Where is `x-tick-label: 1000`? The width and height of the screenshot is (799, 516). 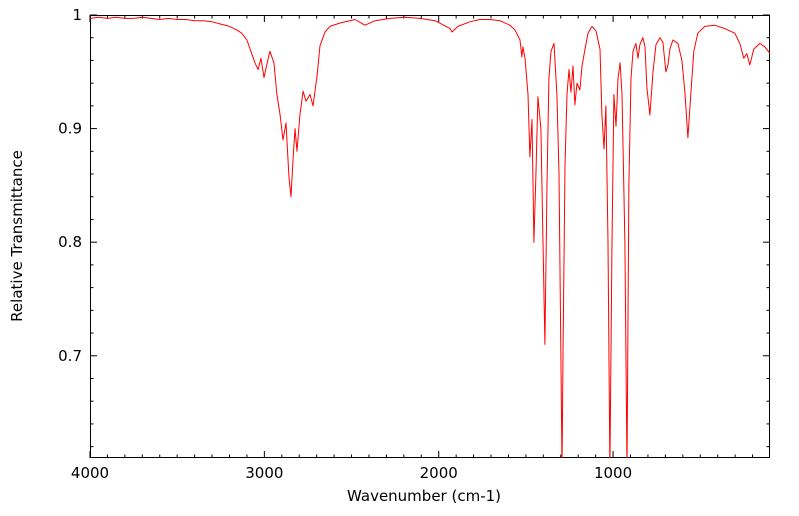
x-tick-label: 1000 is located at coordinates (613, 473).